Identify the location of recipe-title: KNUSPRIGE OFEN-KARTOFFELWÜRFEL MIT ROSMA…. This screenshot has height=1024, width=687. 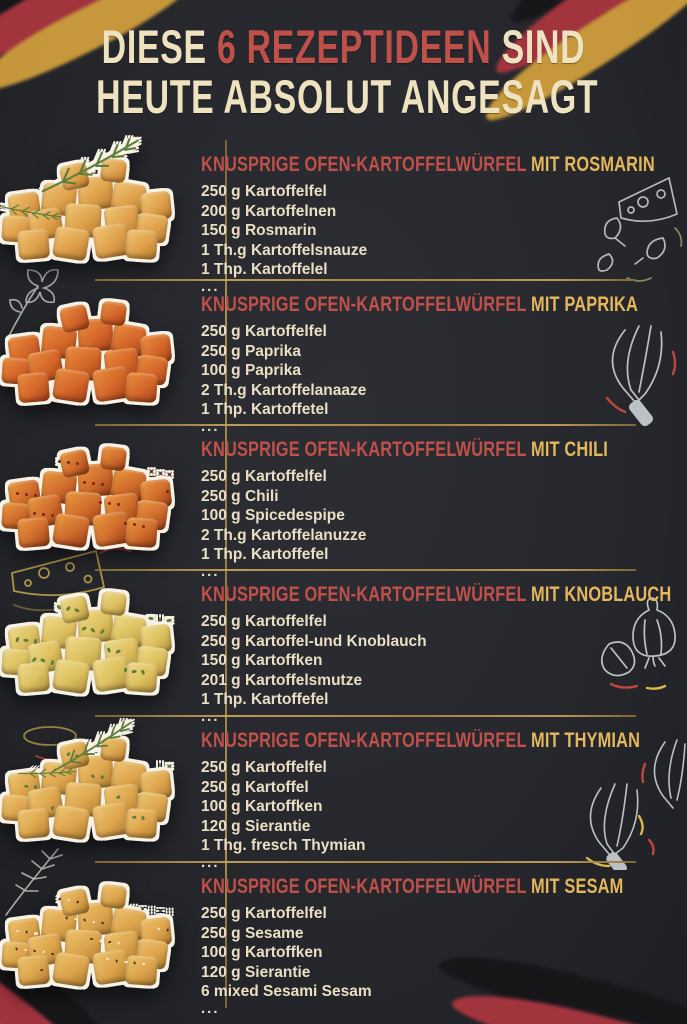
(428, 165).